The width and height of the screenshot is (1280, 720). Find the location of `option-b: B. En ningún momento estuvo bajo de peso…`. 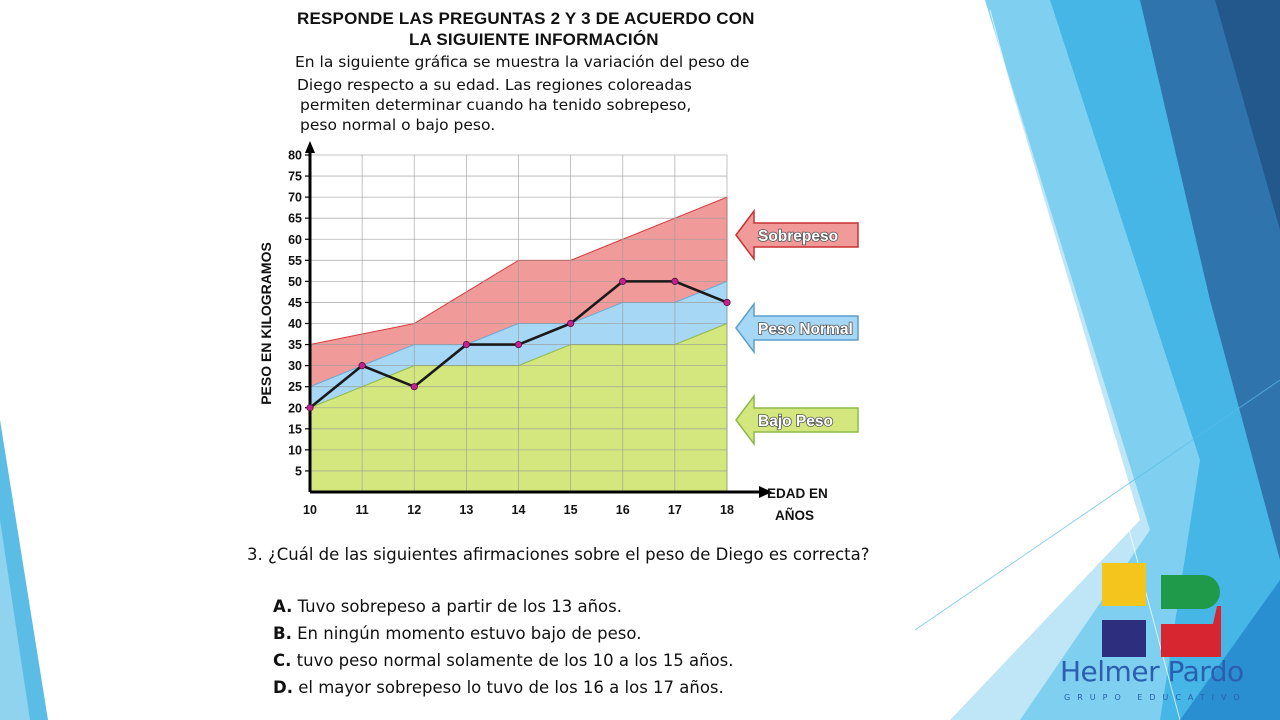

option-b: B. En ningún momento estuvo bajo de peso… is located at coordinates (457, 633).